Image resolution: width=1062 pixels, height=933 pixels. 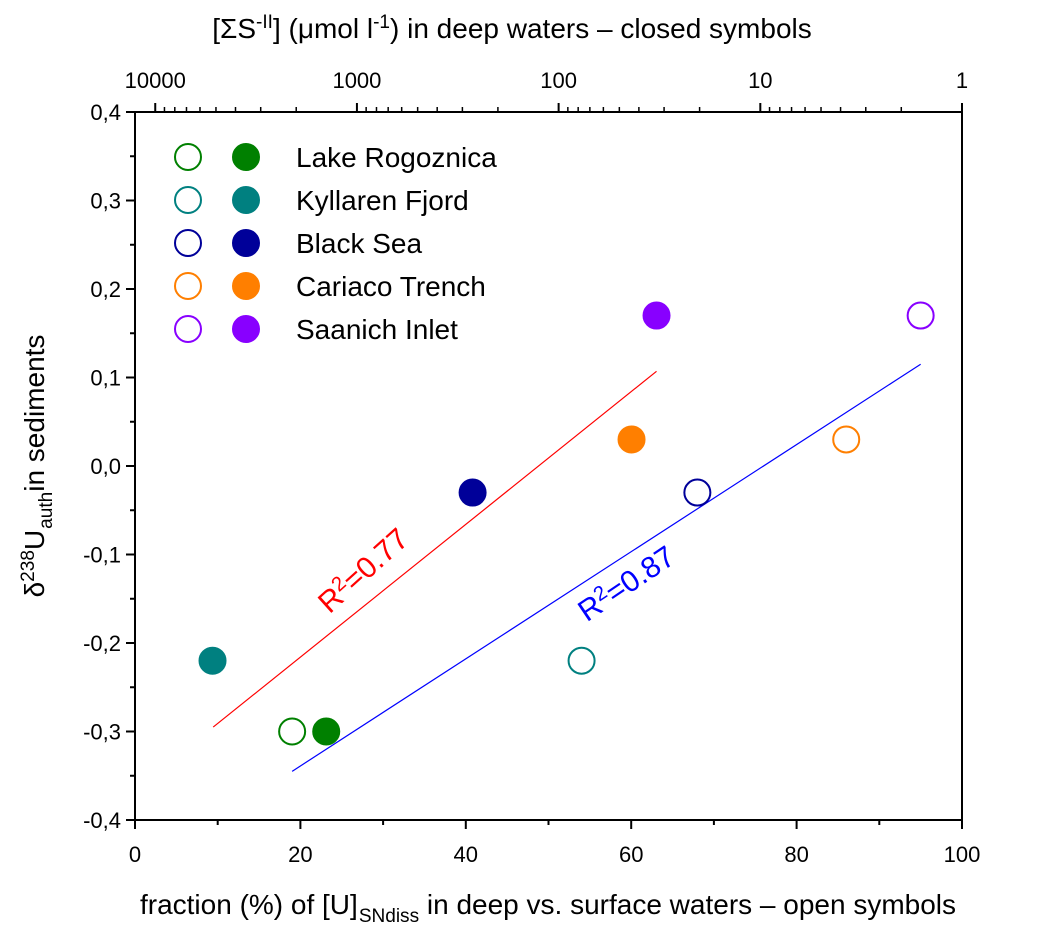 I want to click on text-part: in sediments, so click(x=34, y=413).